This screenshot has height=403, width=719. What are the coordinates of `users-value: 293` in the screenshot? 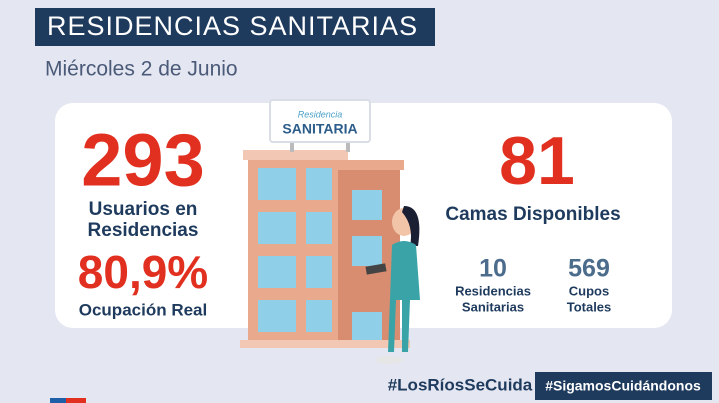 It's located at (142, 160).